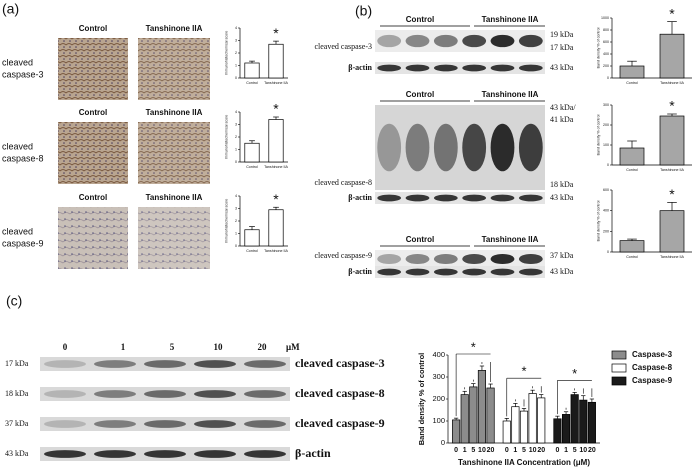 The image size is (700, 474). I want to click on legend-label: Caspase-8, so click(652, 367).